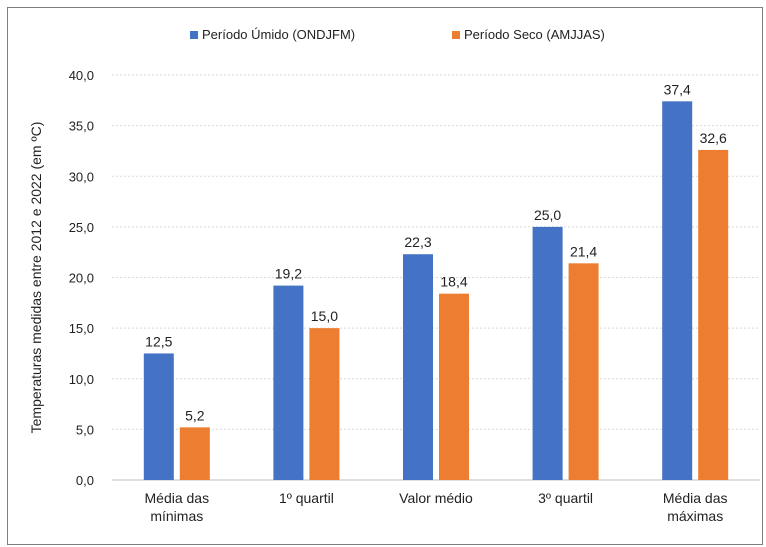 The height and width of the screenshot is (547, 766). What do you see at coordinates (85, 429) in the screenshot?
I see `y-tick-label: 5,0` at bounding box center [85, 429].